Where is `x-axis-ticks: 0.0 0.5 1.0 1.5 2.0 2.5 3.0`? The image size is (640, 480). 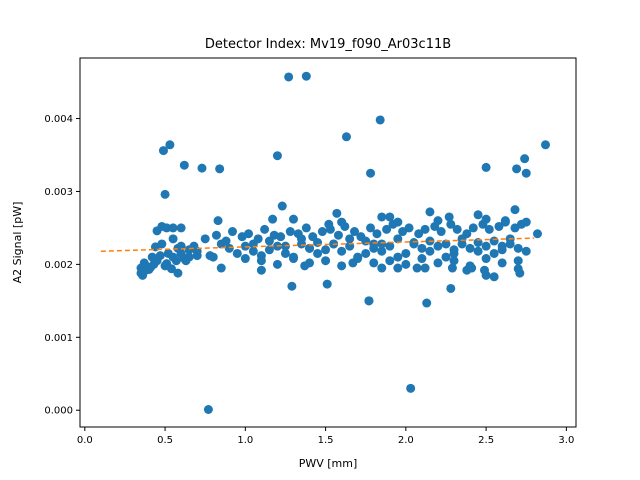 x-axis-ticks: 0.0 0.5 1.0 1.5 2.0 2.5 3.0 is located at coordinates (325, 436).